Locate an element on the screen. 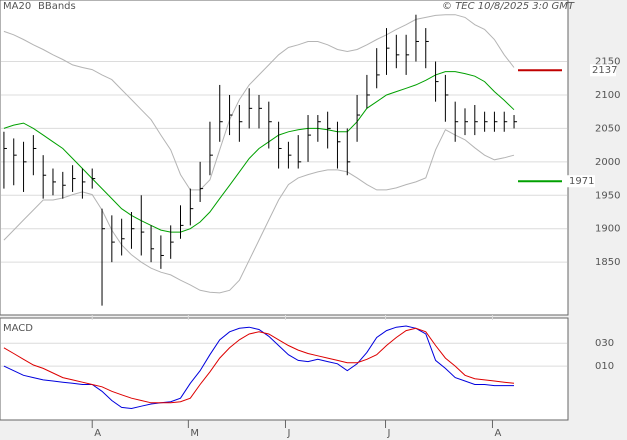  level-label: 2137 is located at coordinates (604, 70).